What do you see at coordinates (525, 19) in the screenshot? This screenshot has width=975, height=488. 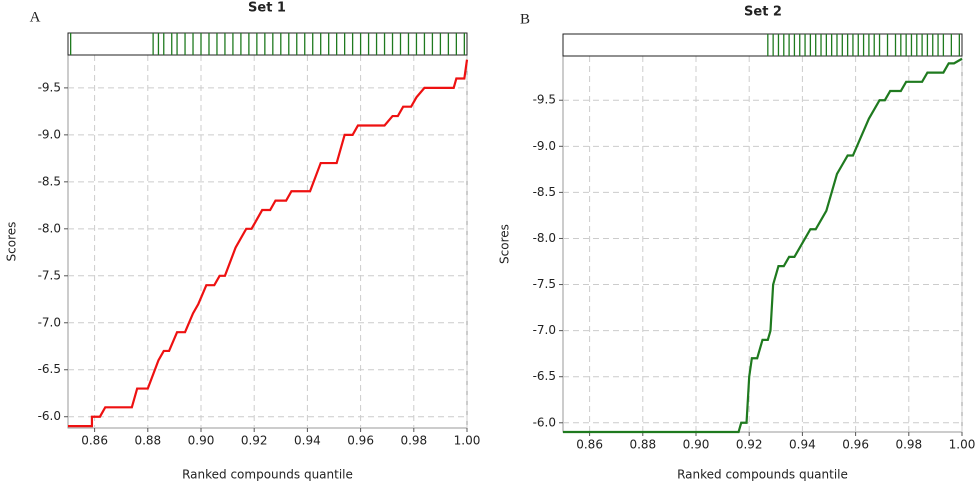 I see `panel-label: B` at bounding box center [525, 19].